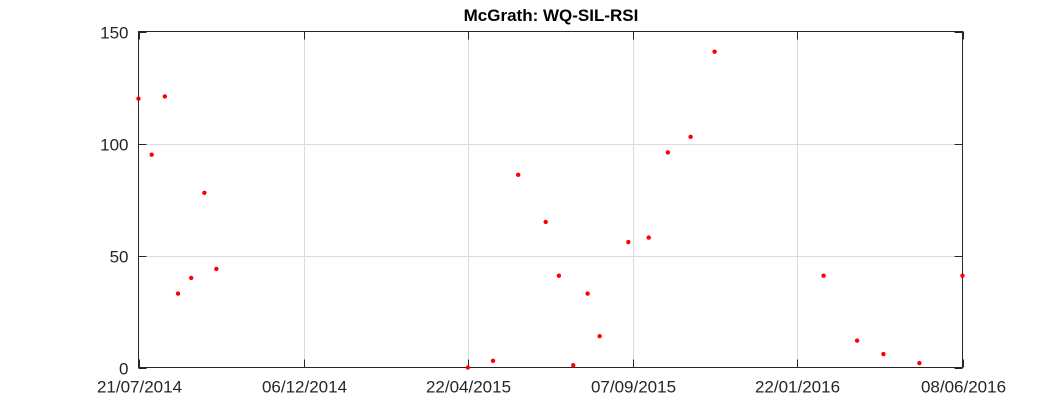  I want to click on y-tick-label: 0, so click(123, 369).